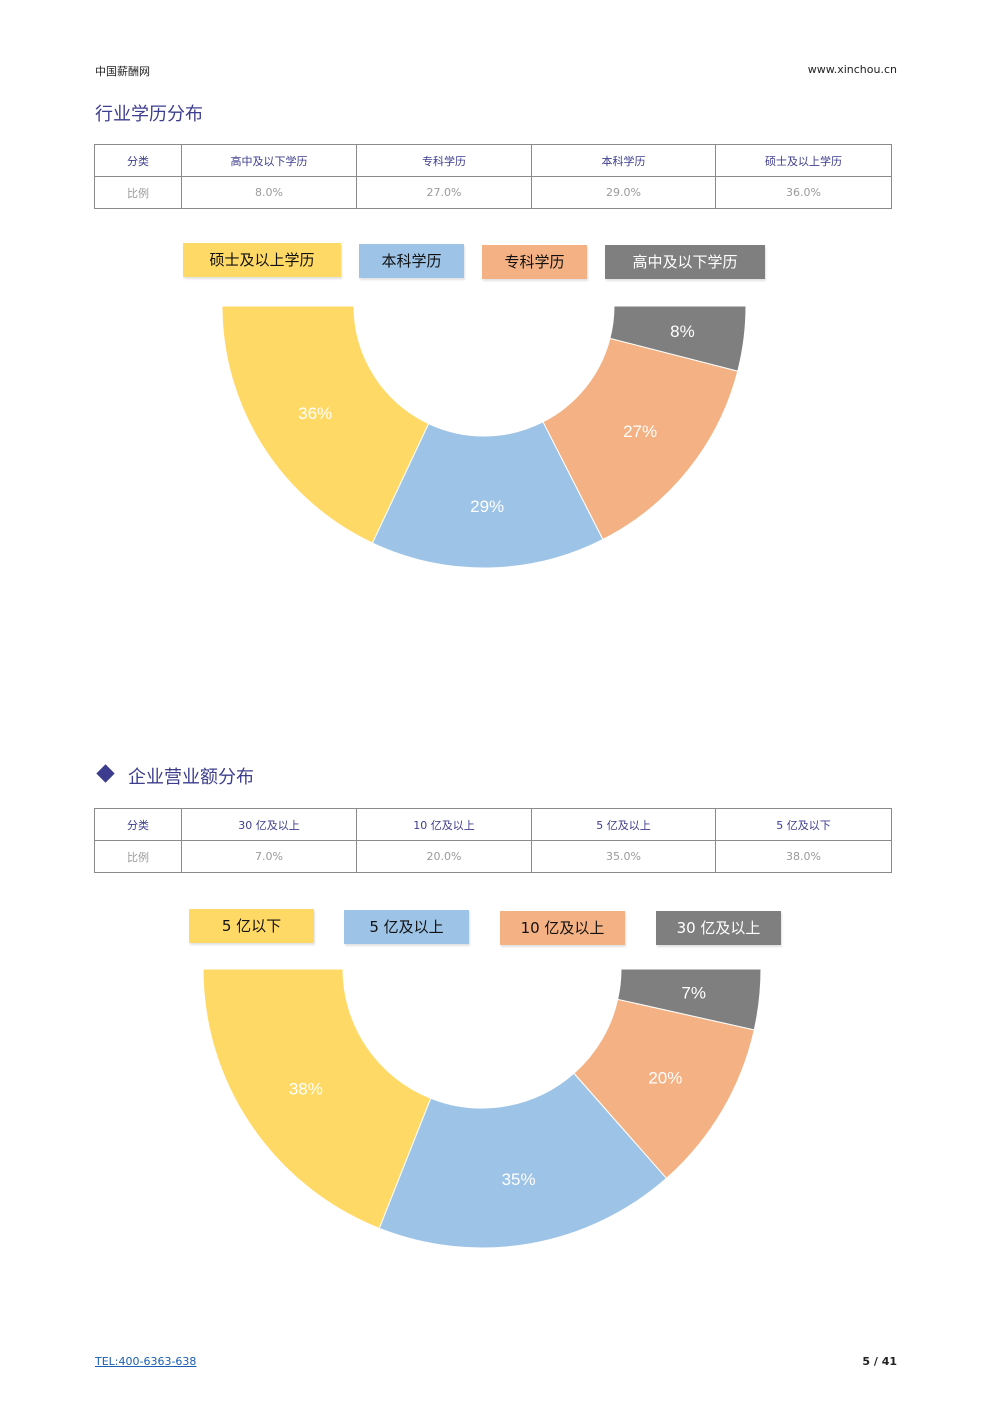  What do you see at coordinates (444, 824) in the screenshot?
I see `table-header-cell: 10 亿及以上` at bounding box center [444, 824].